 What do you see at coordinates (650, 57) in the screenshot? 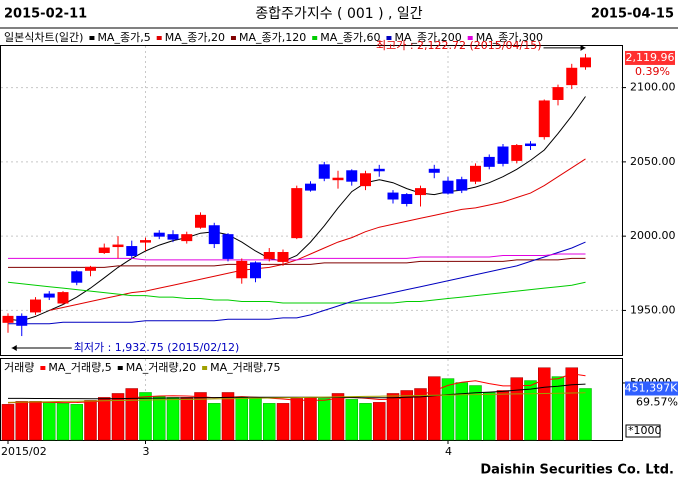
I see `last-price-box` at bounding box center [650, 57].